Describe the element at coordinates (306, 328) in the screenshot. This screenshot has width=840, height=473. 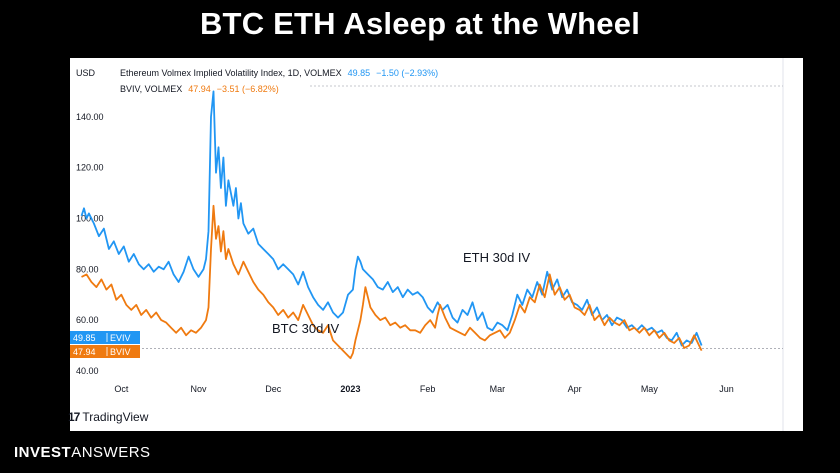
I see `btc-30d-iv-annotation: BTC 30d IV` at that location.